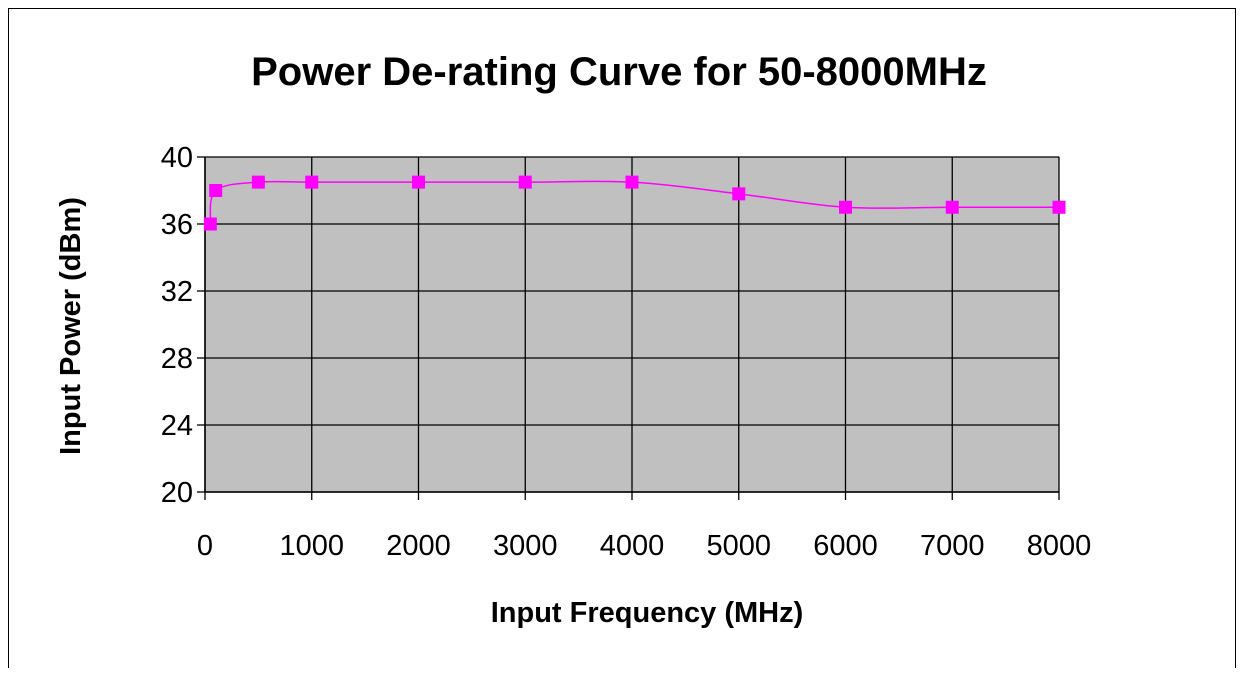 This screenshot has height=675, width=1243. Describe the element at coordinates (177, 426) in the screenshot. I see `y-tick-label: 24` at that location.